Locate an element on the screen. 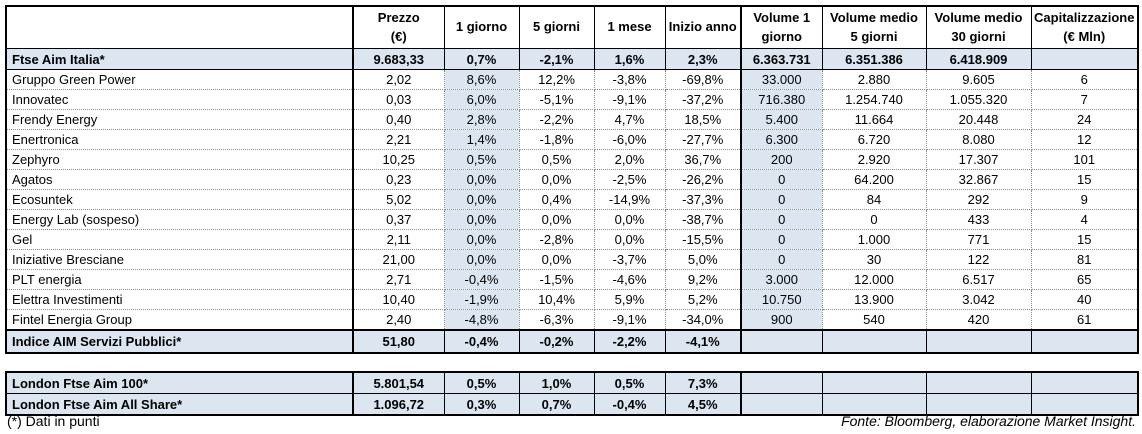  cell: -3,8% is located at coordinates (630, 79).